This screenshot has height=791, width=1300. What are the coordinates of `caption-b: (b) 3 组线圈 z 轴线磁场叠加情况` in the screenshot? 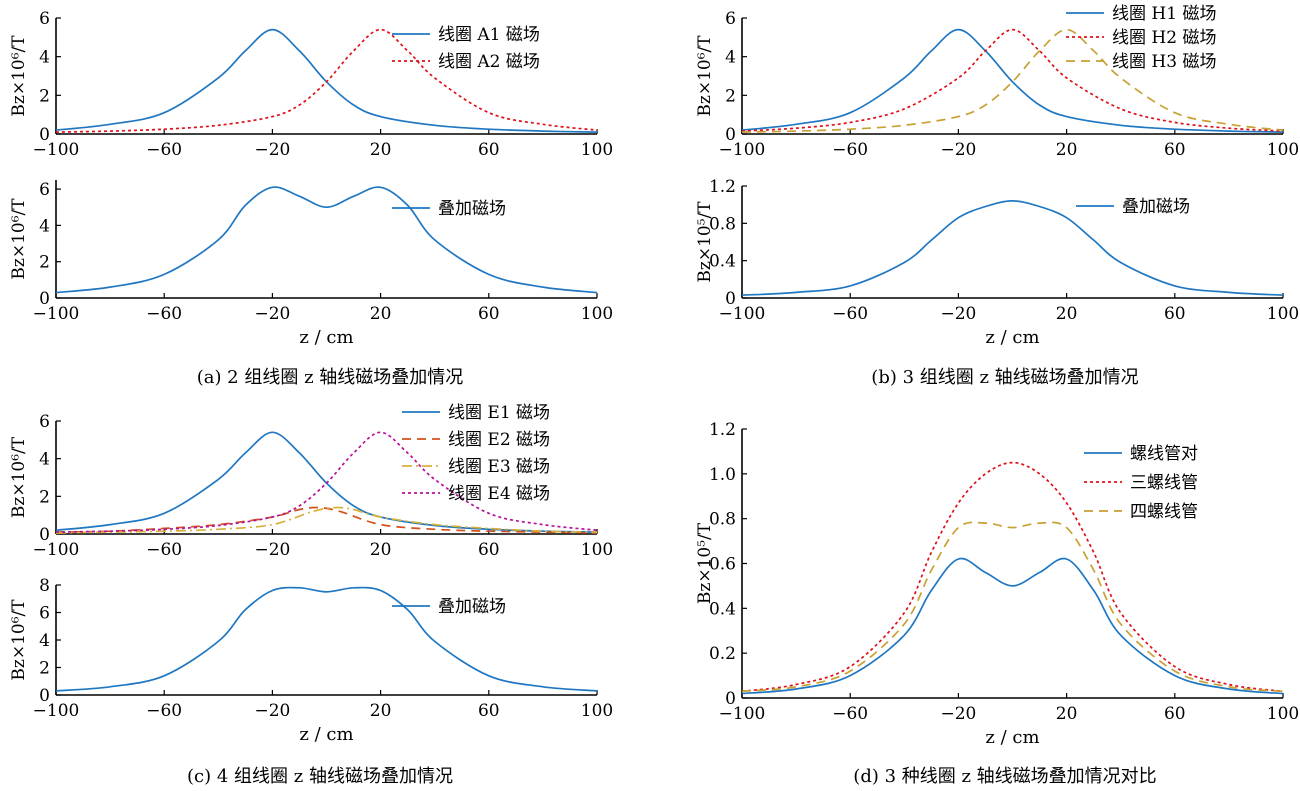 It's located at (1004, 377).